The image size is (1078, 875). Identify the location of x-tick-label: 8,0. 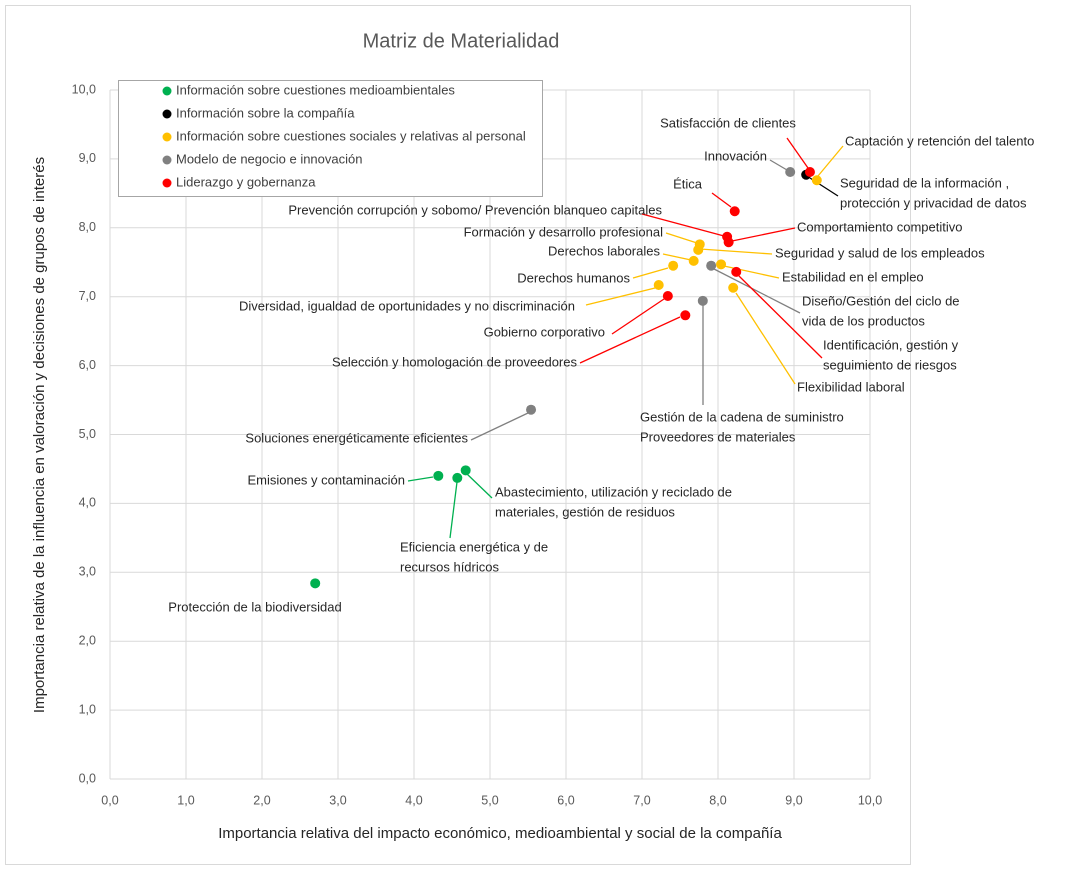
(717, 800).